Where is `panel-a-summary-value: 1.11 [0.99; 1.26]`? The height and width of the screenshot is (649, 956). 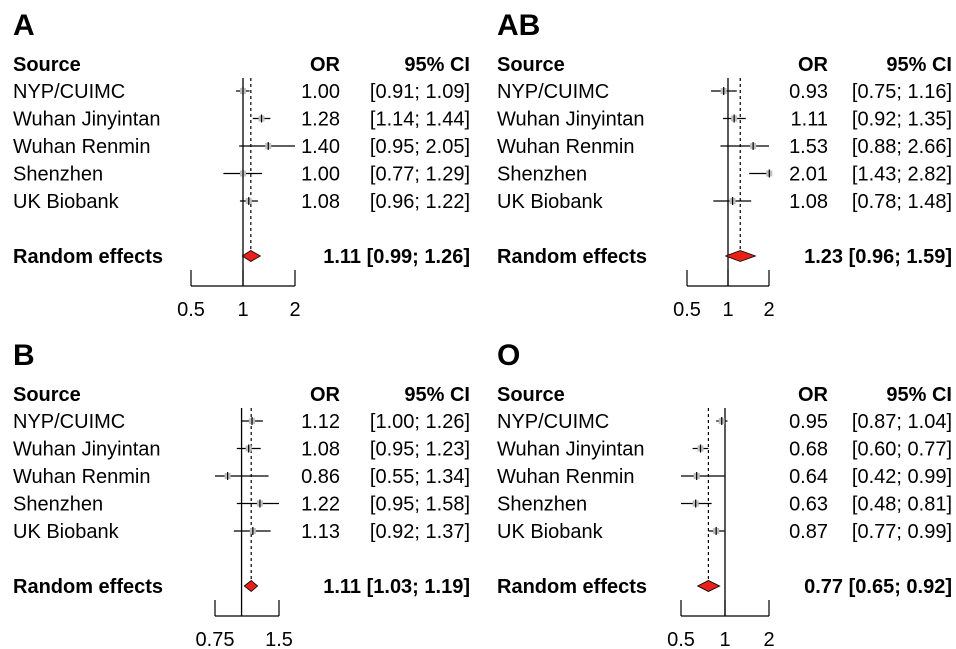 panel-a-summary-value: 1.11 [0.99; 1.26] is located at coordinates (396, 257).